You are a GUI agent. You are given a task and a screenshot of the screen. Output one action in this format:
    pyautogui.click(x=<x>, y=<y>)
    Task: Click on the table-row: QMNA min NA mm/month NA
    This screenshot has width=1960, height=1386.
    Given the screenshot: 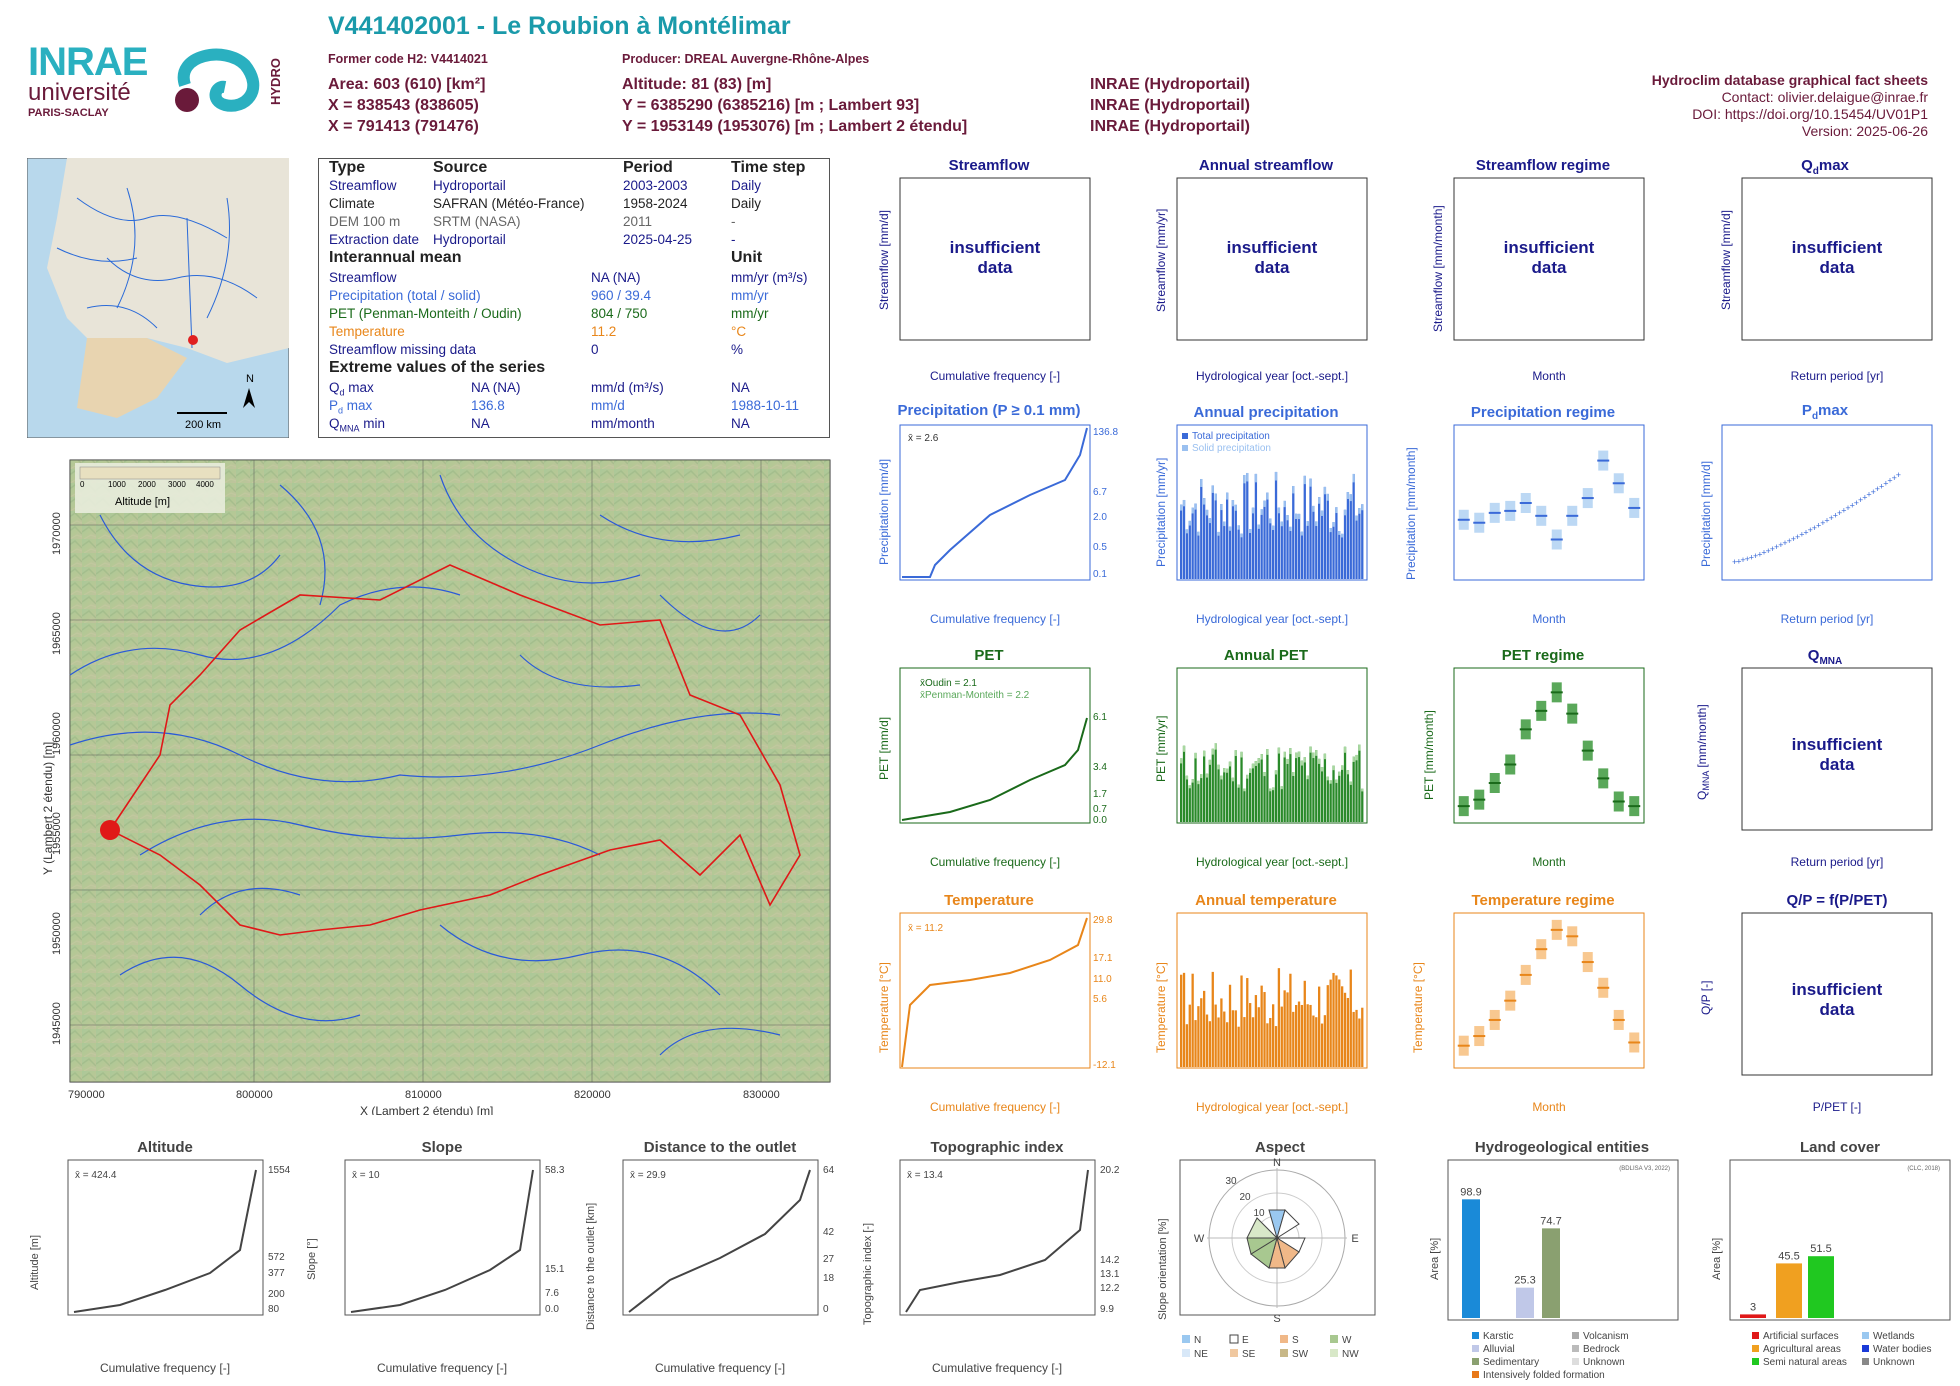 What is the action you would take?
    pyautogui.click(x=574, y=424)
    